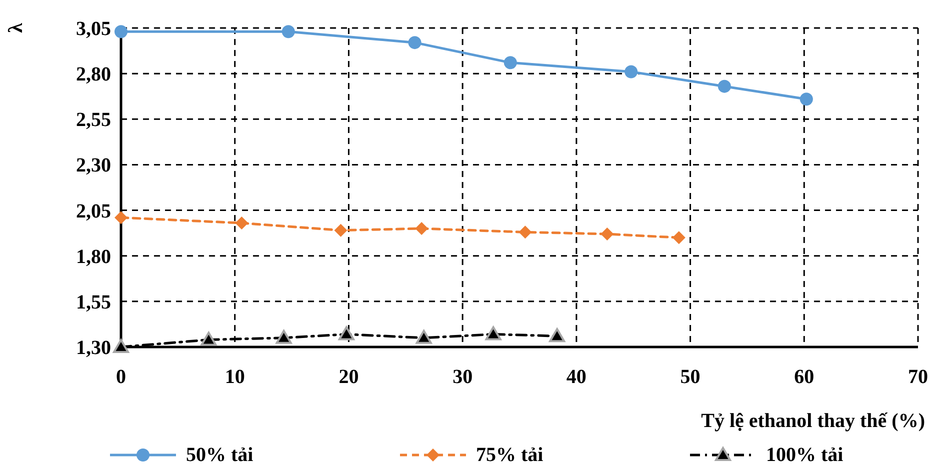  I want to click on y-axis-title: λ, so click(16, 27).